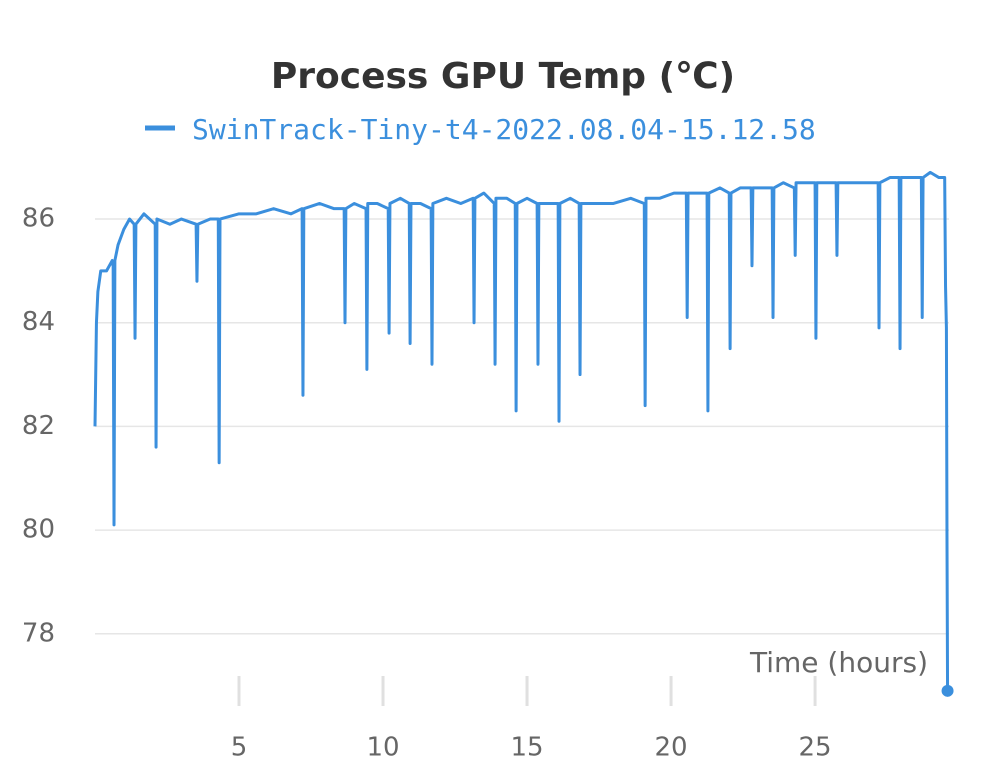  What do you see at coordinates (38, 219) in the screenshot?
I see `y-tick-label: 86` at bounding box center [38, 219].